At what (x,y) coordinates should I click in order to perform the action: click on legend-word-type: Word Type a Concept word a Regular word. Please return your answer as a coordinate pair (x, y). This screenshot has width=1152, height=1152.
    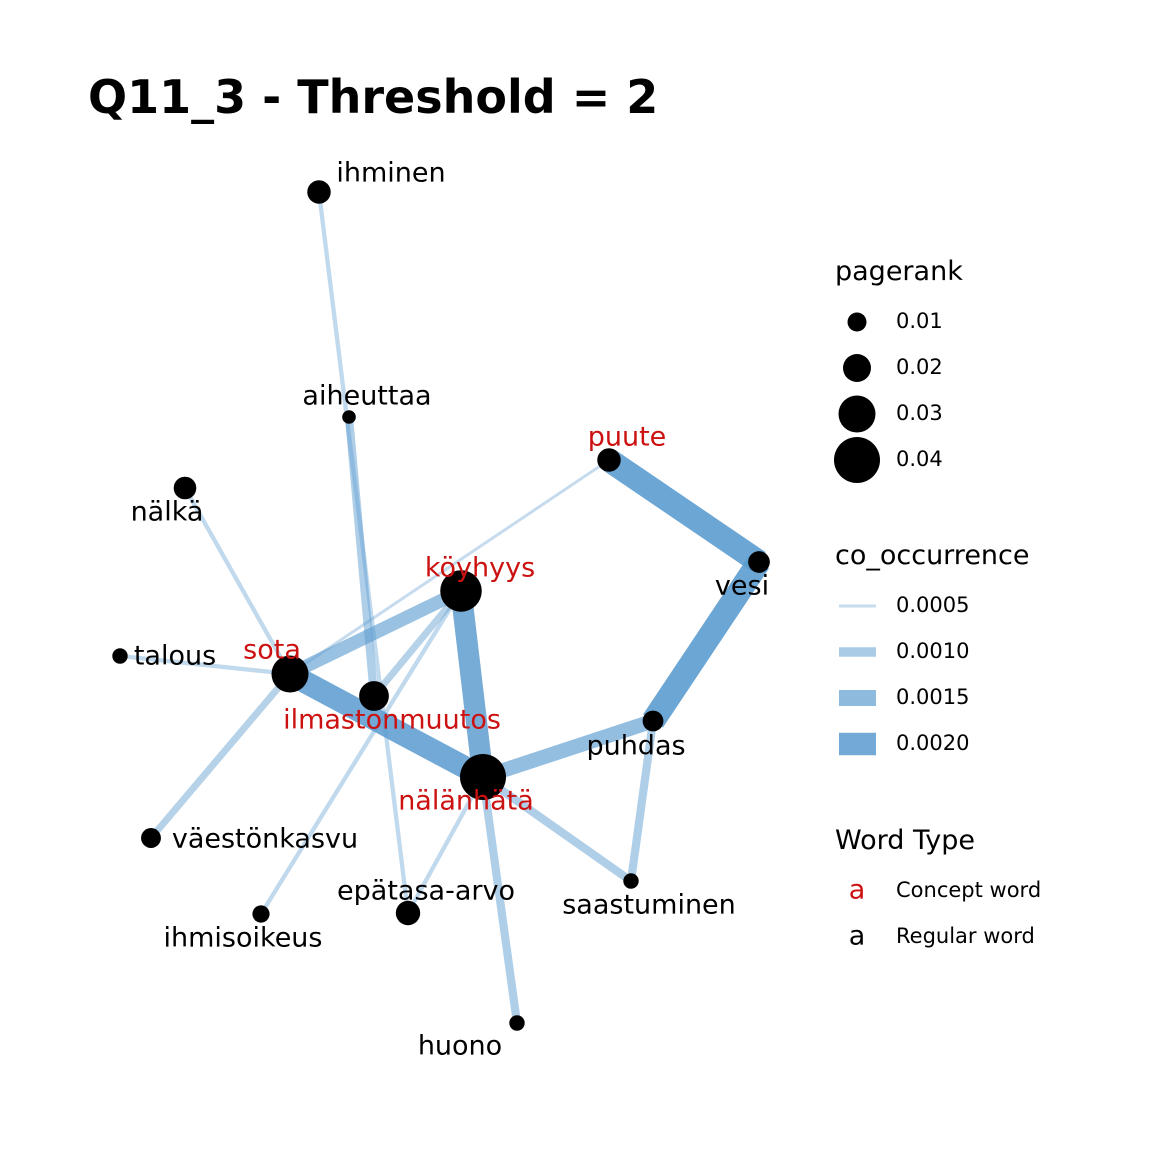
    Looking at the image, I should click on (938, 888).